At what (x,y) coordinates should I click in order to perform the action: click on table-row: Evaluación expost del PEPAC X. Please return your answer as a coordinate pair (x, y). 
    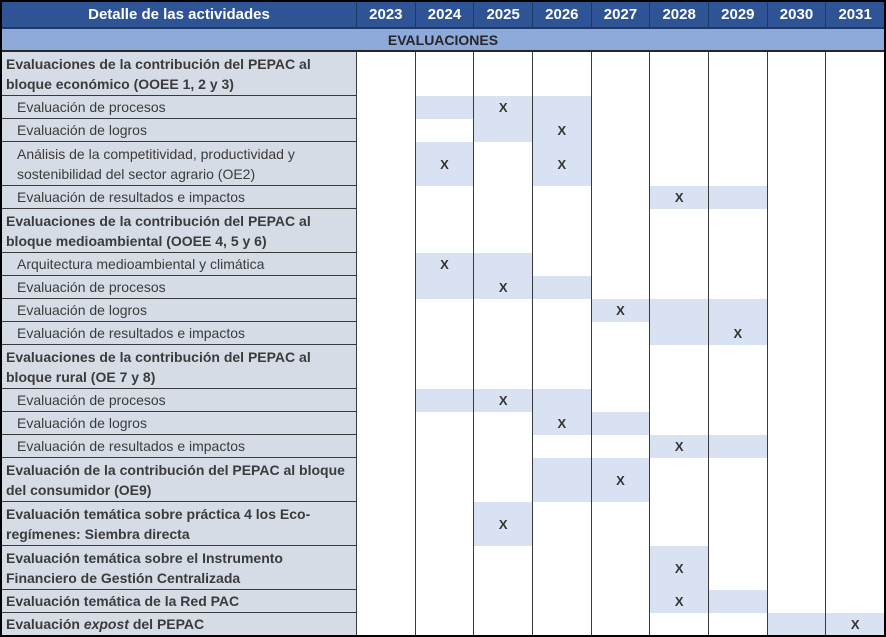
    Looking at the image, I should click on (443, 624).